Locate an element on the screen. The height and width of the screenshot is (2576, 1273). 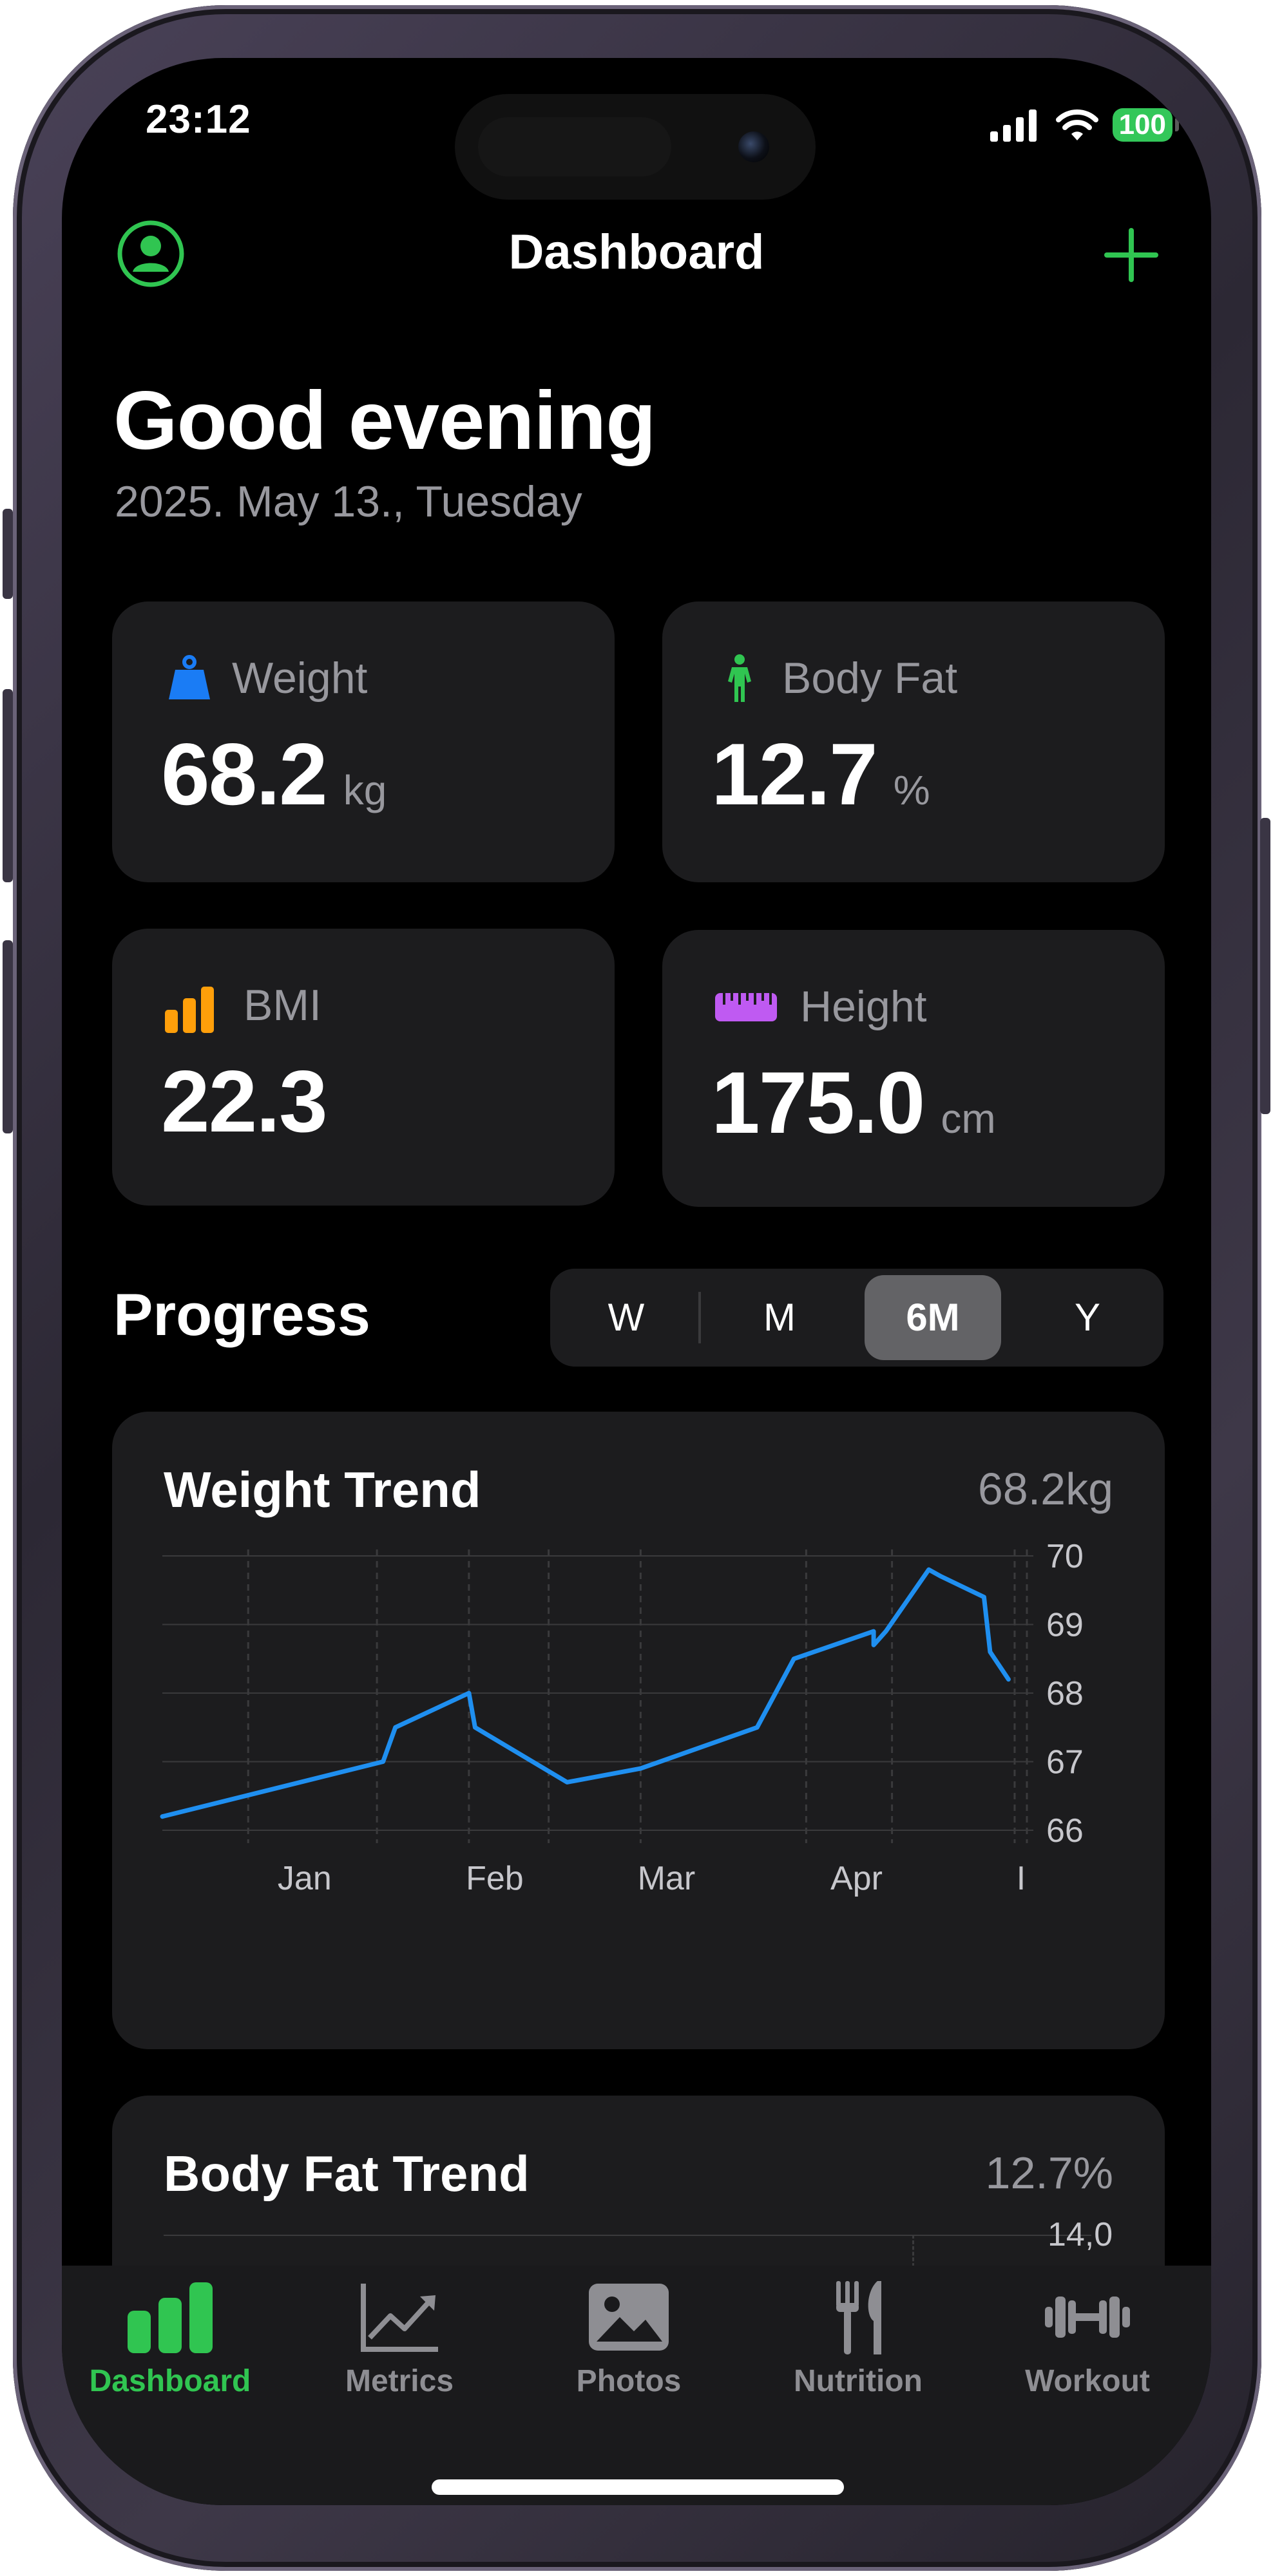
figure-icon is located at coordinates (739, 678).